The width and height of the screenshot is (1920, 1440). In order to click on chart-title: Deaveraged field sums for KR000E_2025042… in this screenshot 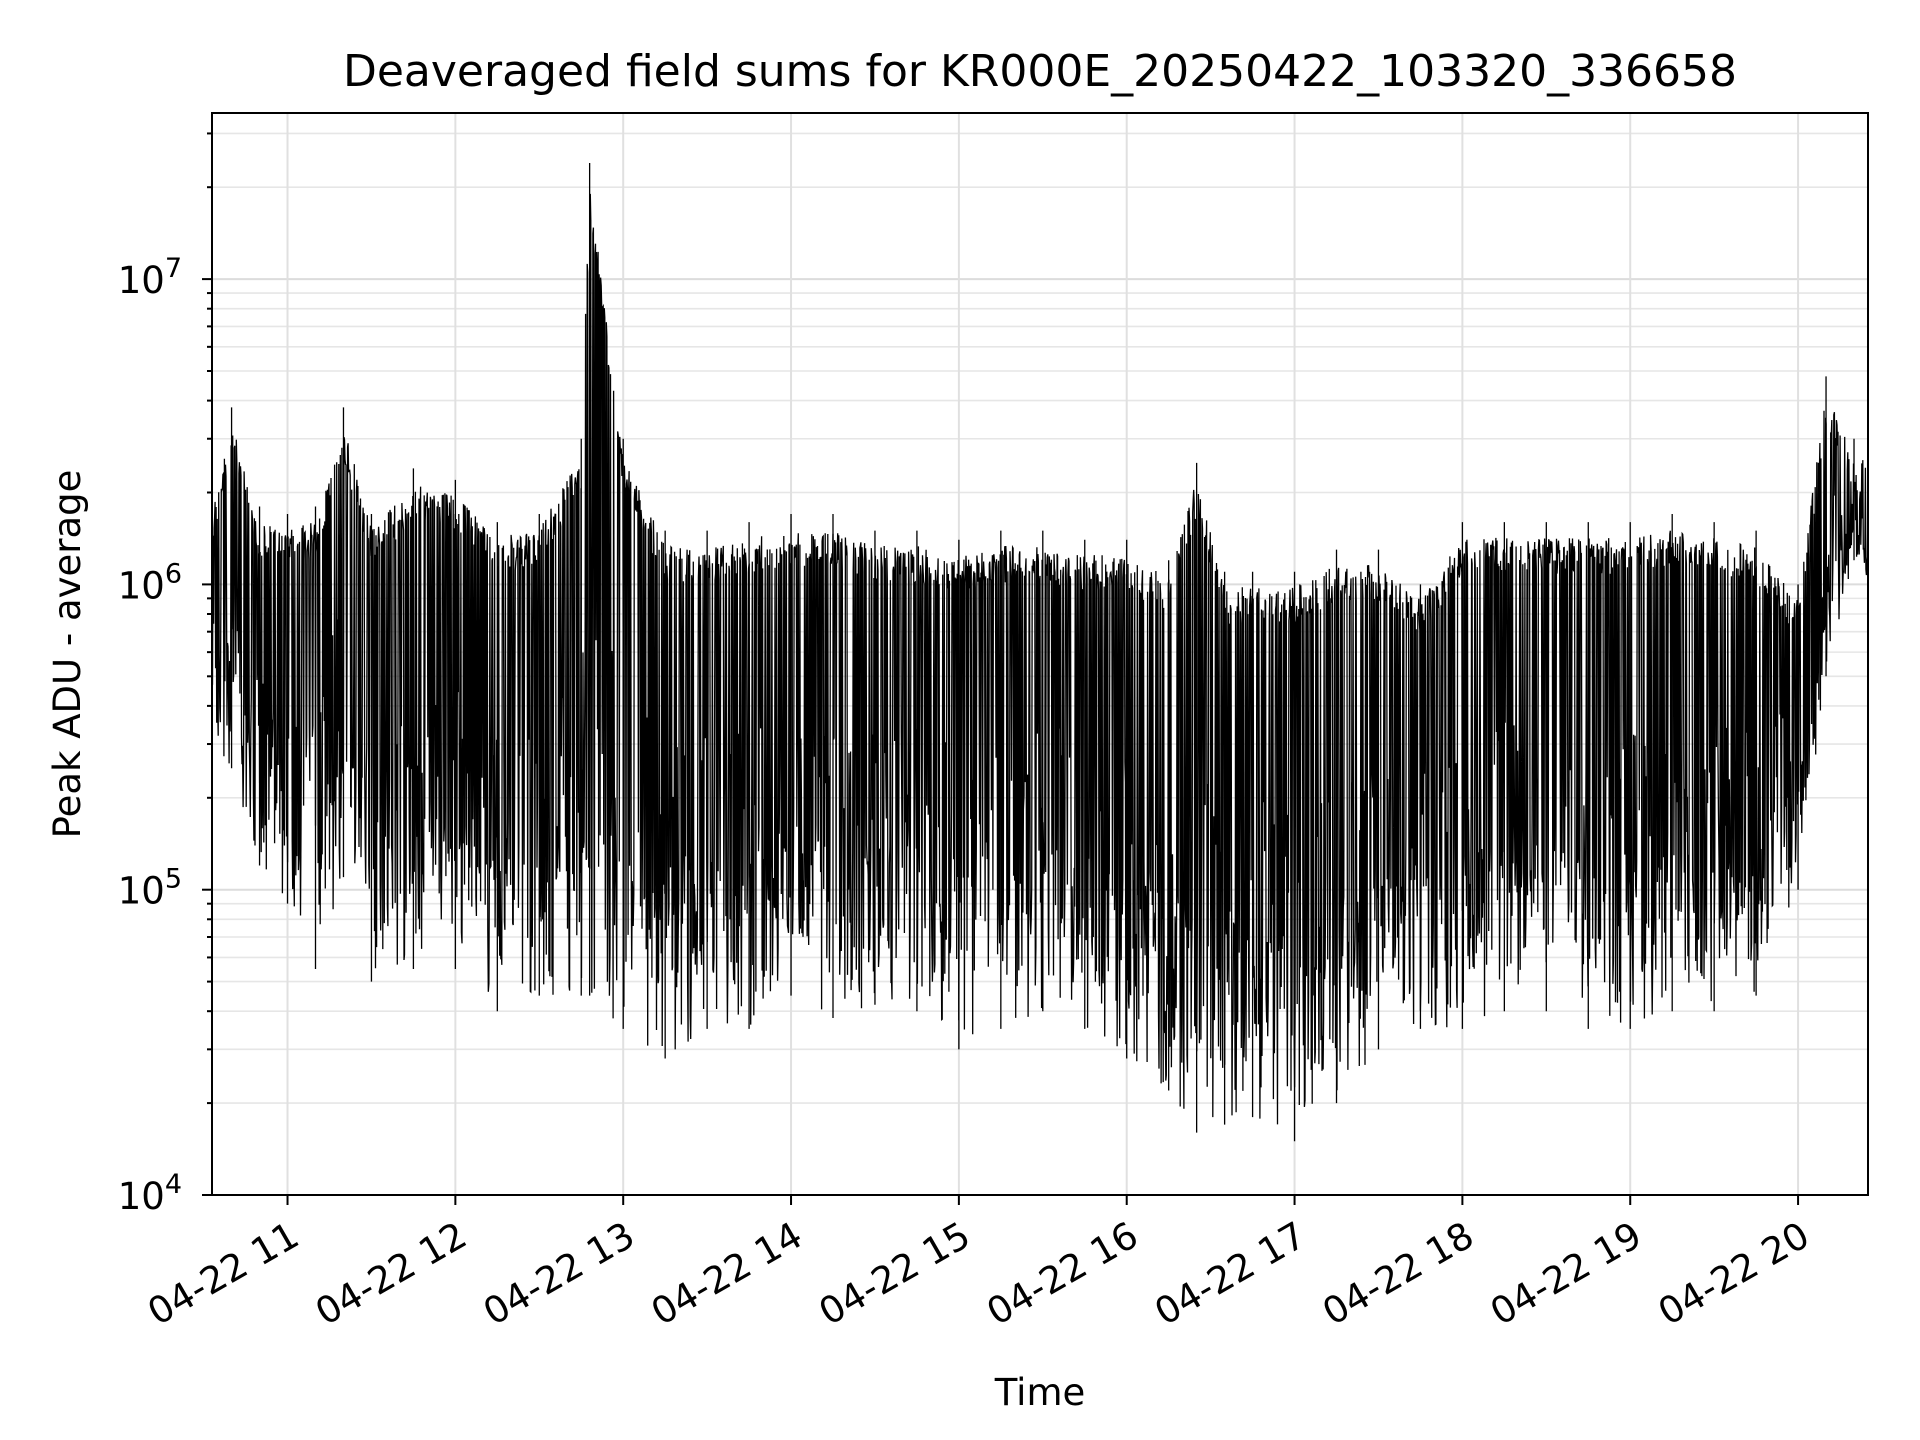, I will do `click(1040, 71)`.